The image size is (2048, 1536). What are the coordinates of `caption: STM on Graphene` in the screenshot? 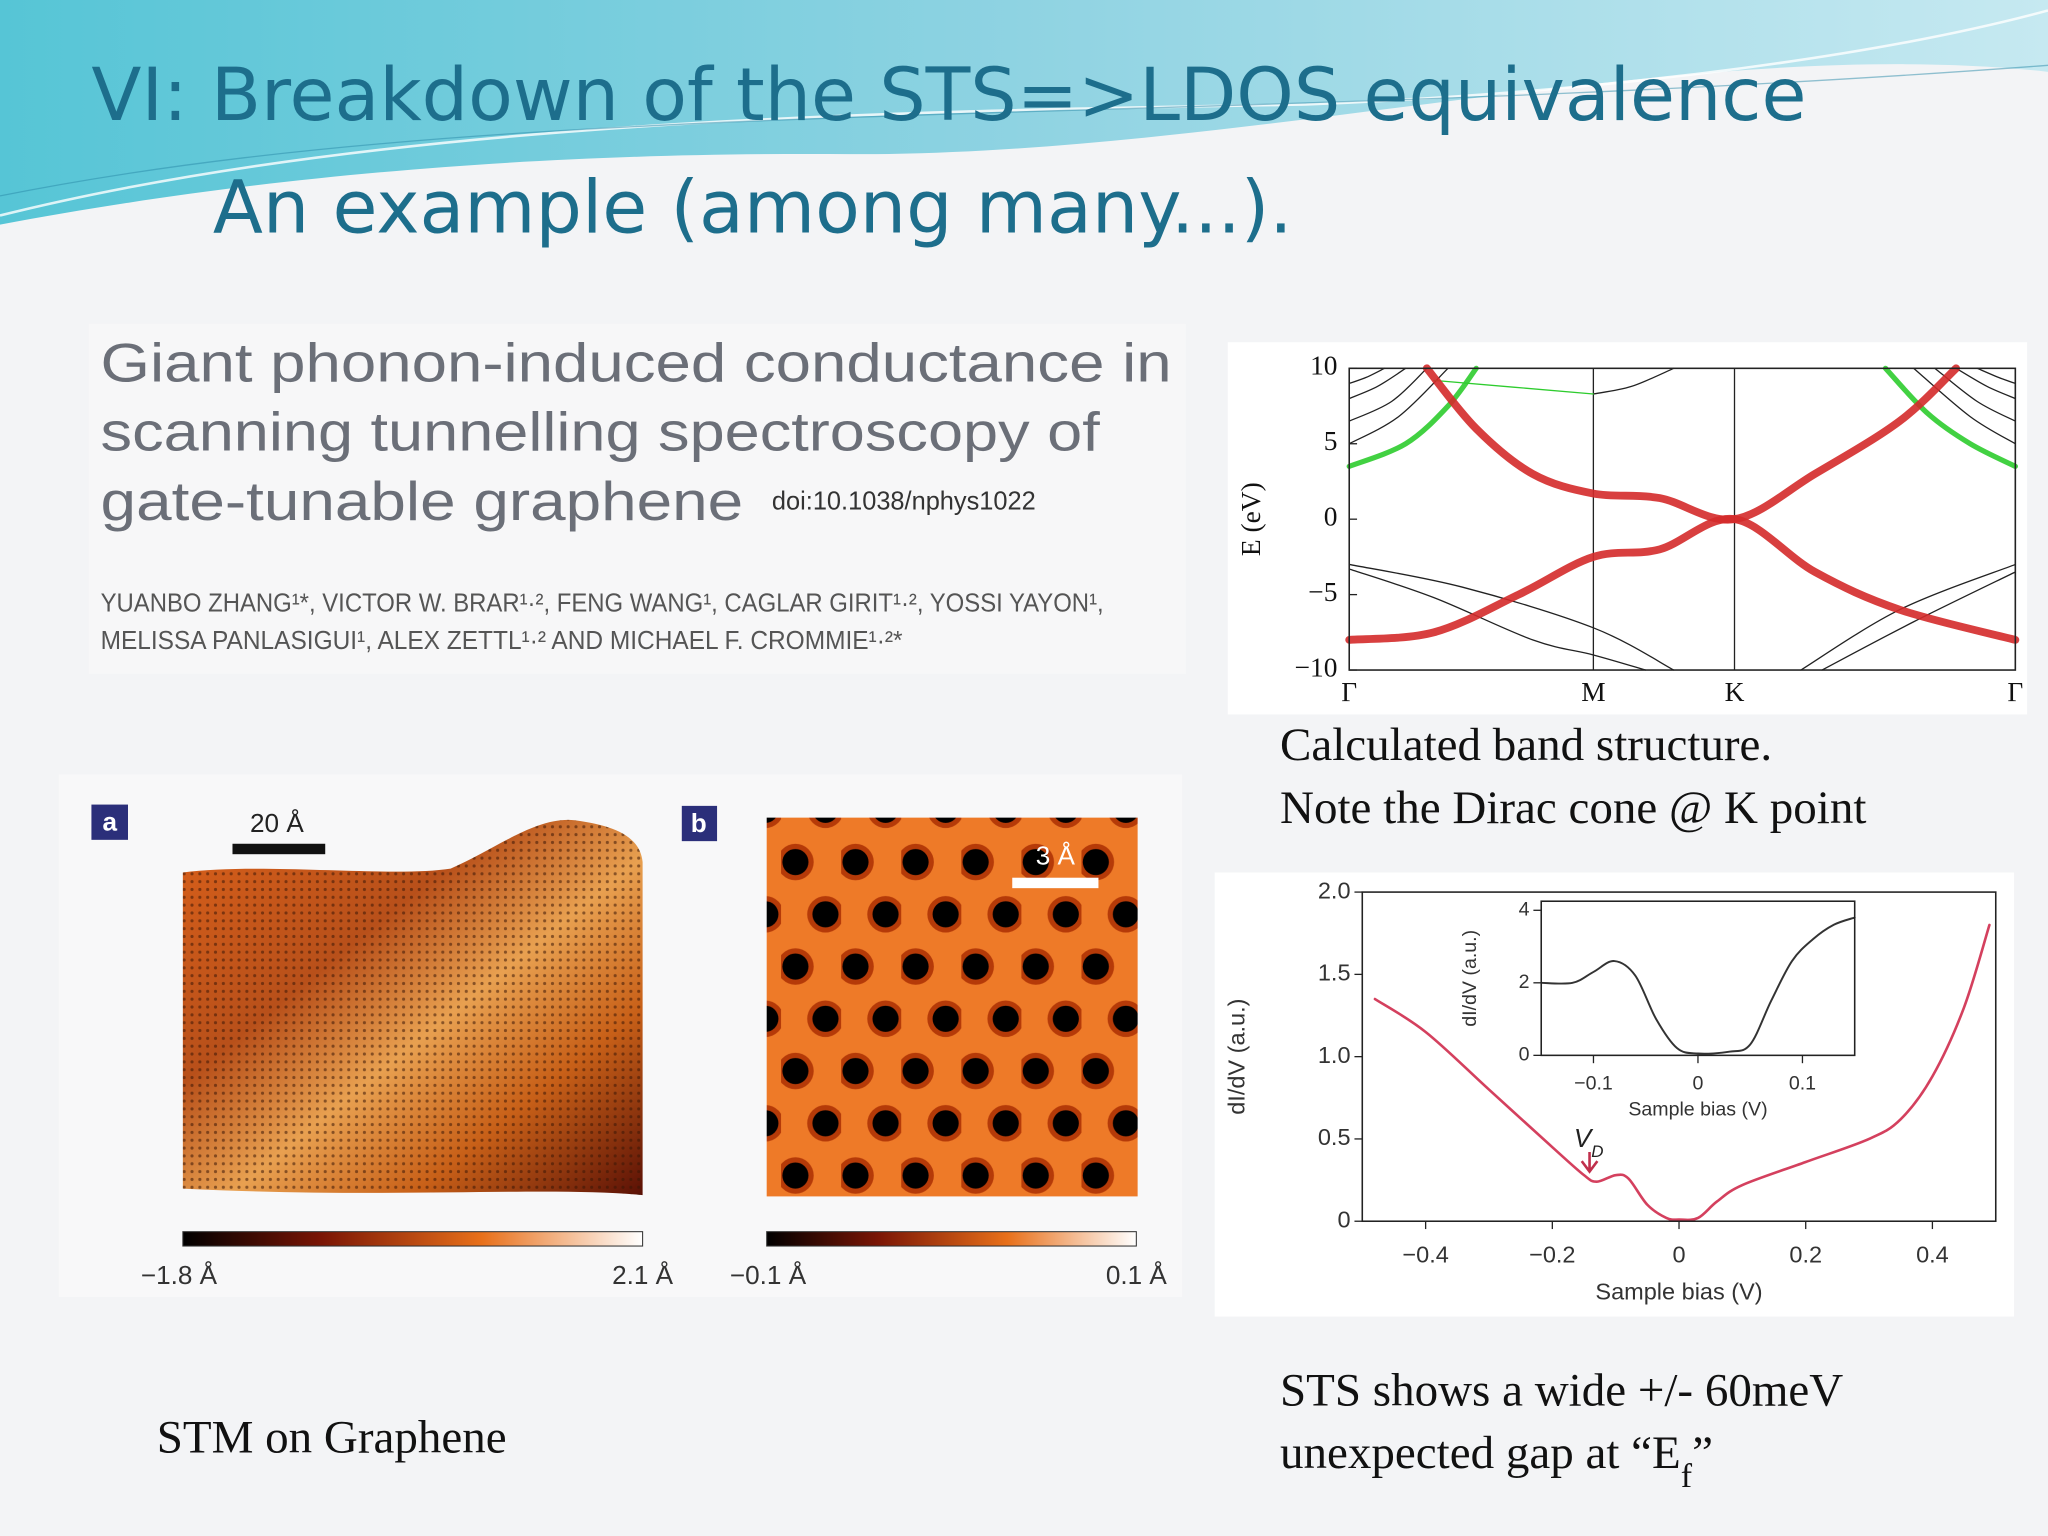 It's located at (332, 1437).